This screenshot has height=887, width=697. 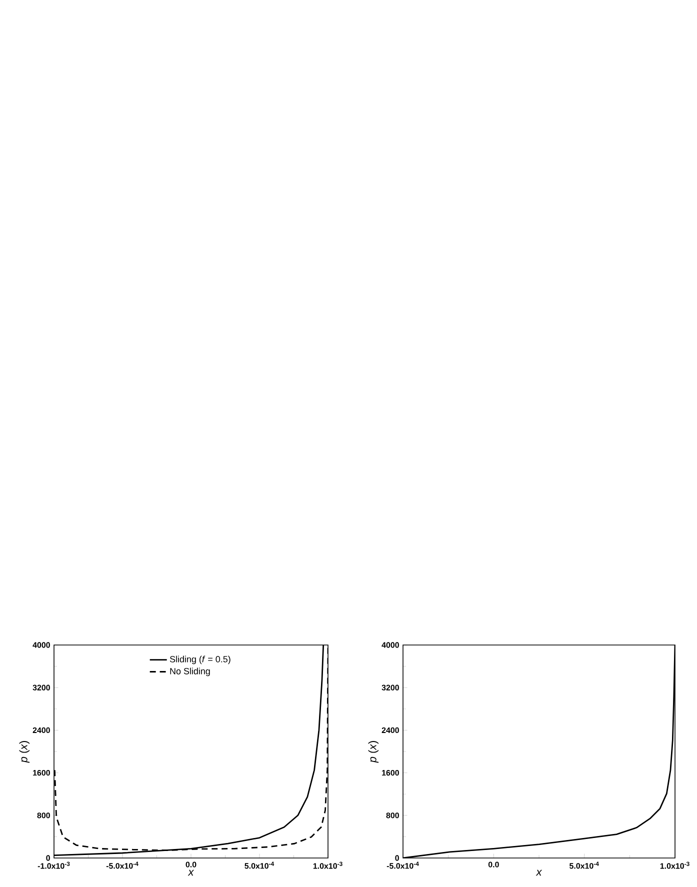 I want to click on legend-label: No Sliding, so click(x=190, y=672).